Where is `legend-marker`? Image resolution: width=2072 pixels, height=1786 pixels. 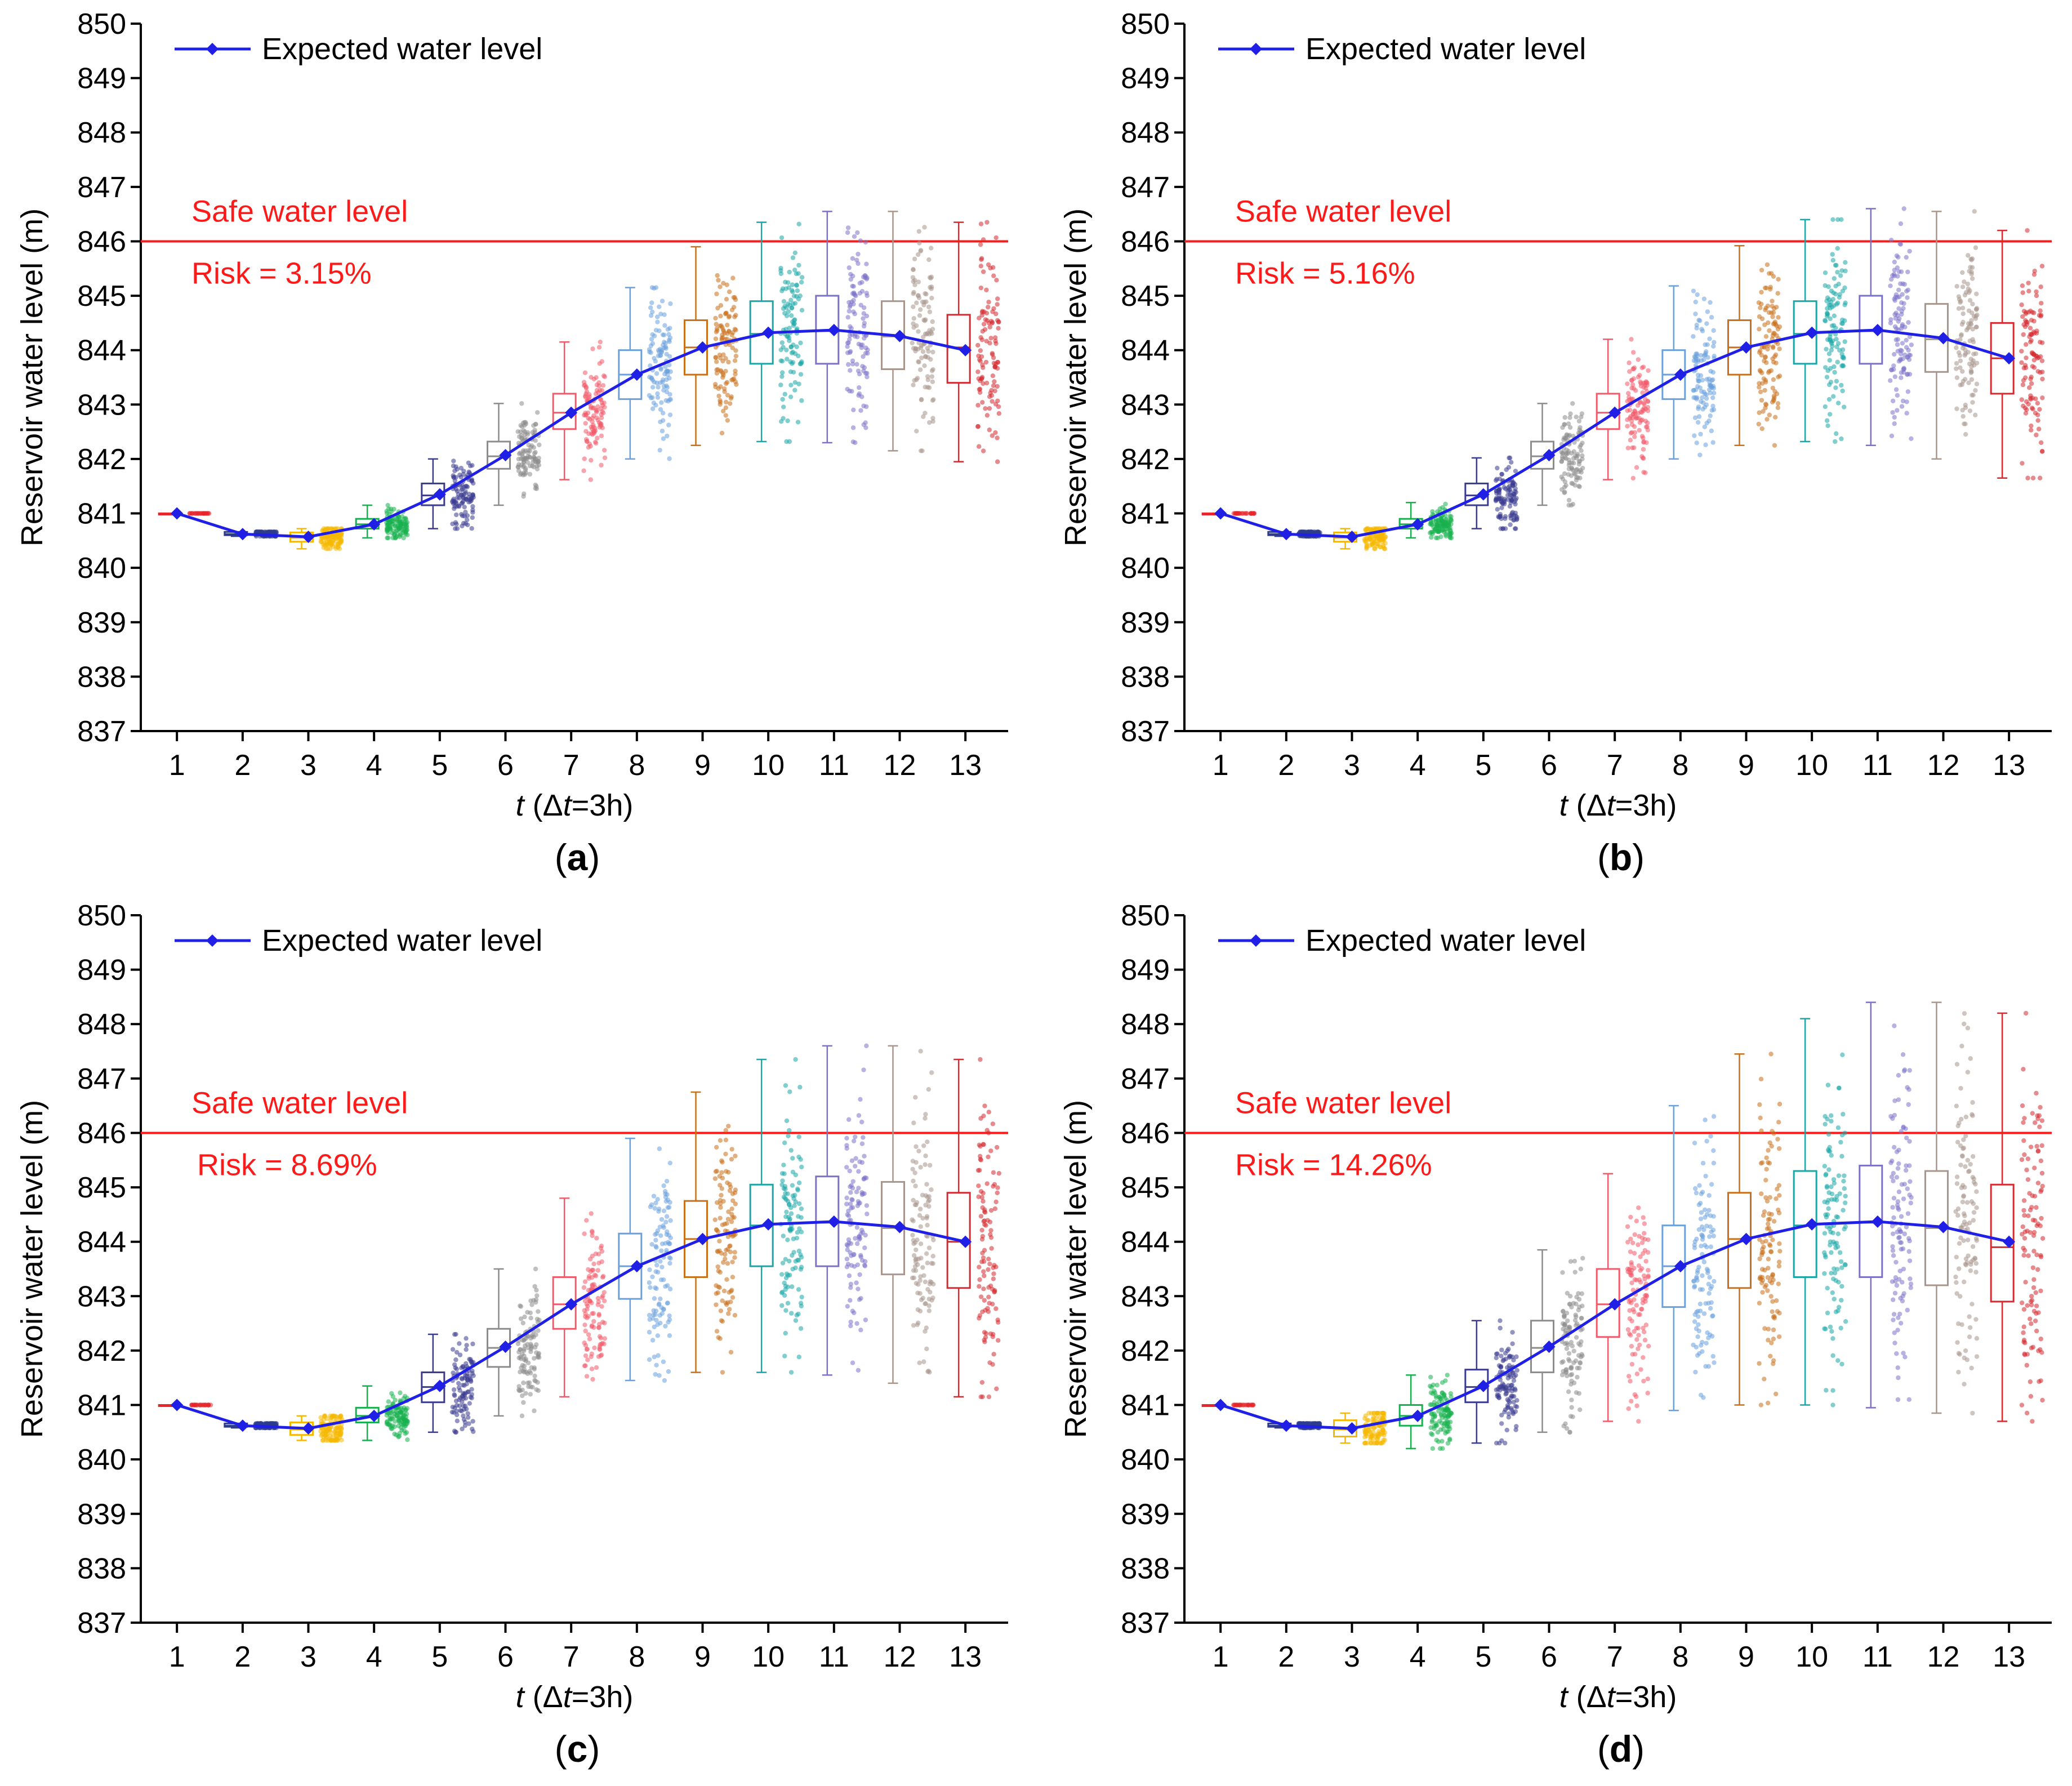
legend-marker is located at coordinates (212, 940).